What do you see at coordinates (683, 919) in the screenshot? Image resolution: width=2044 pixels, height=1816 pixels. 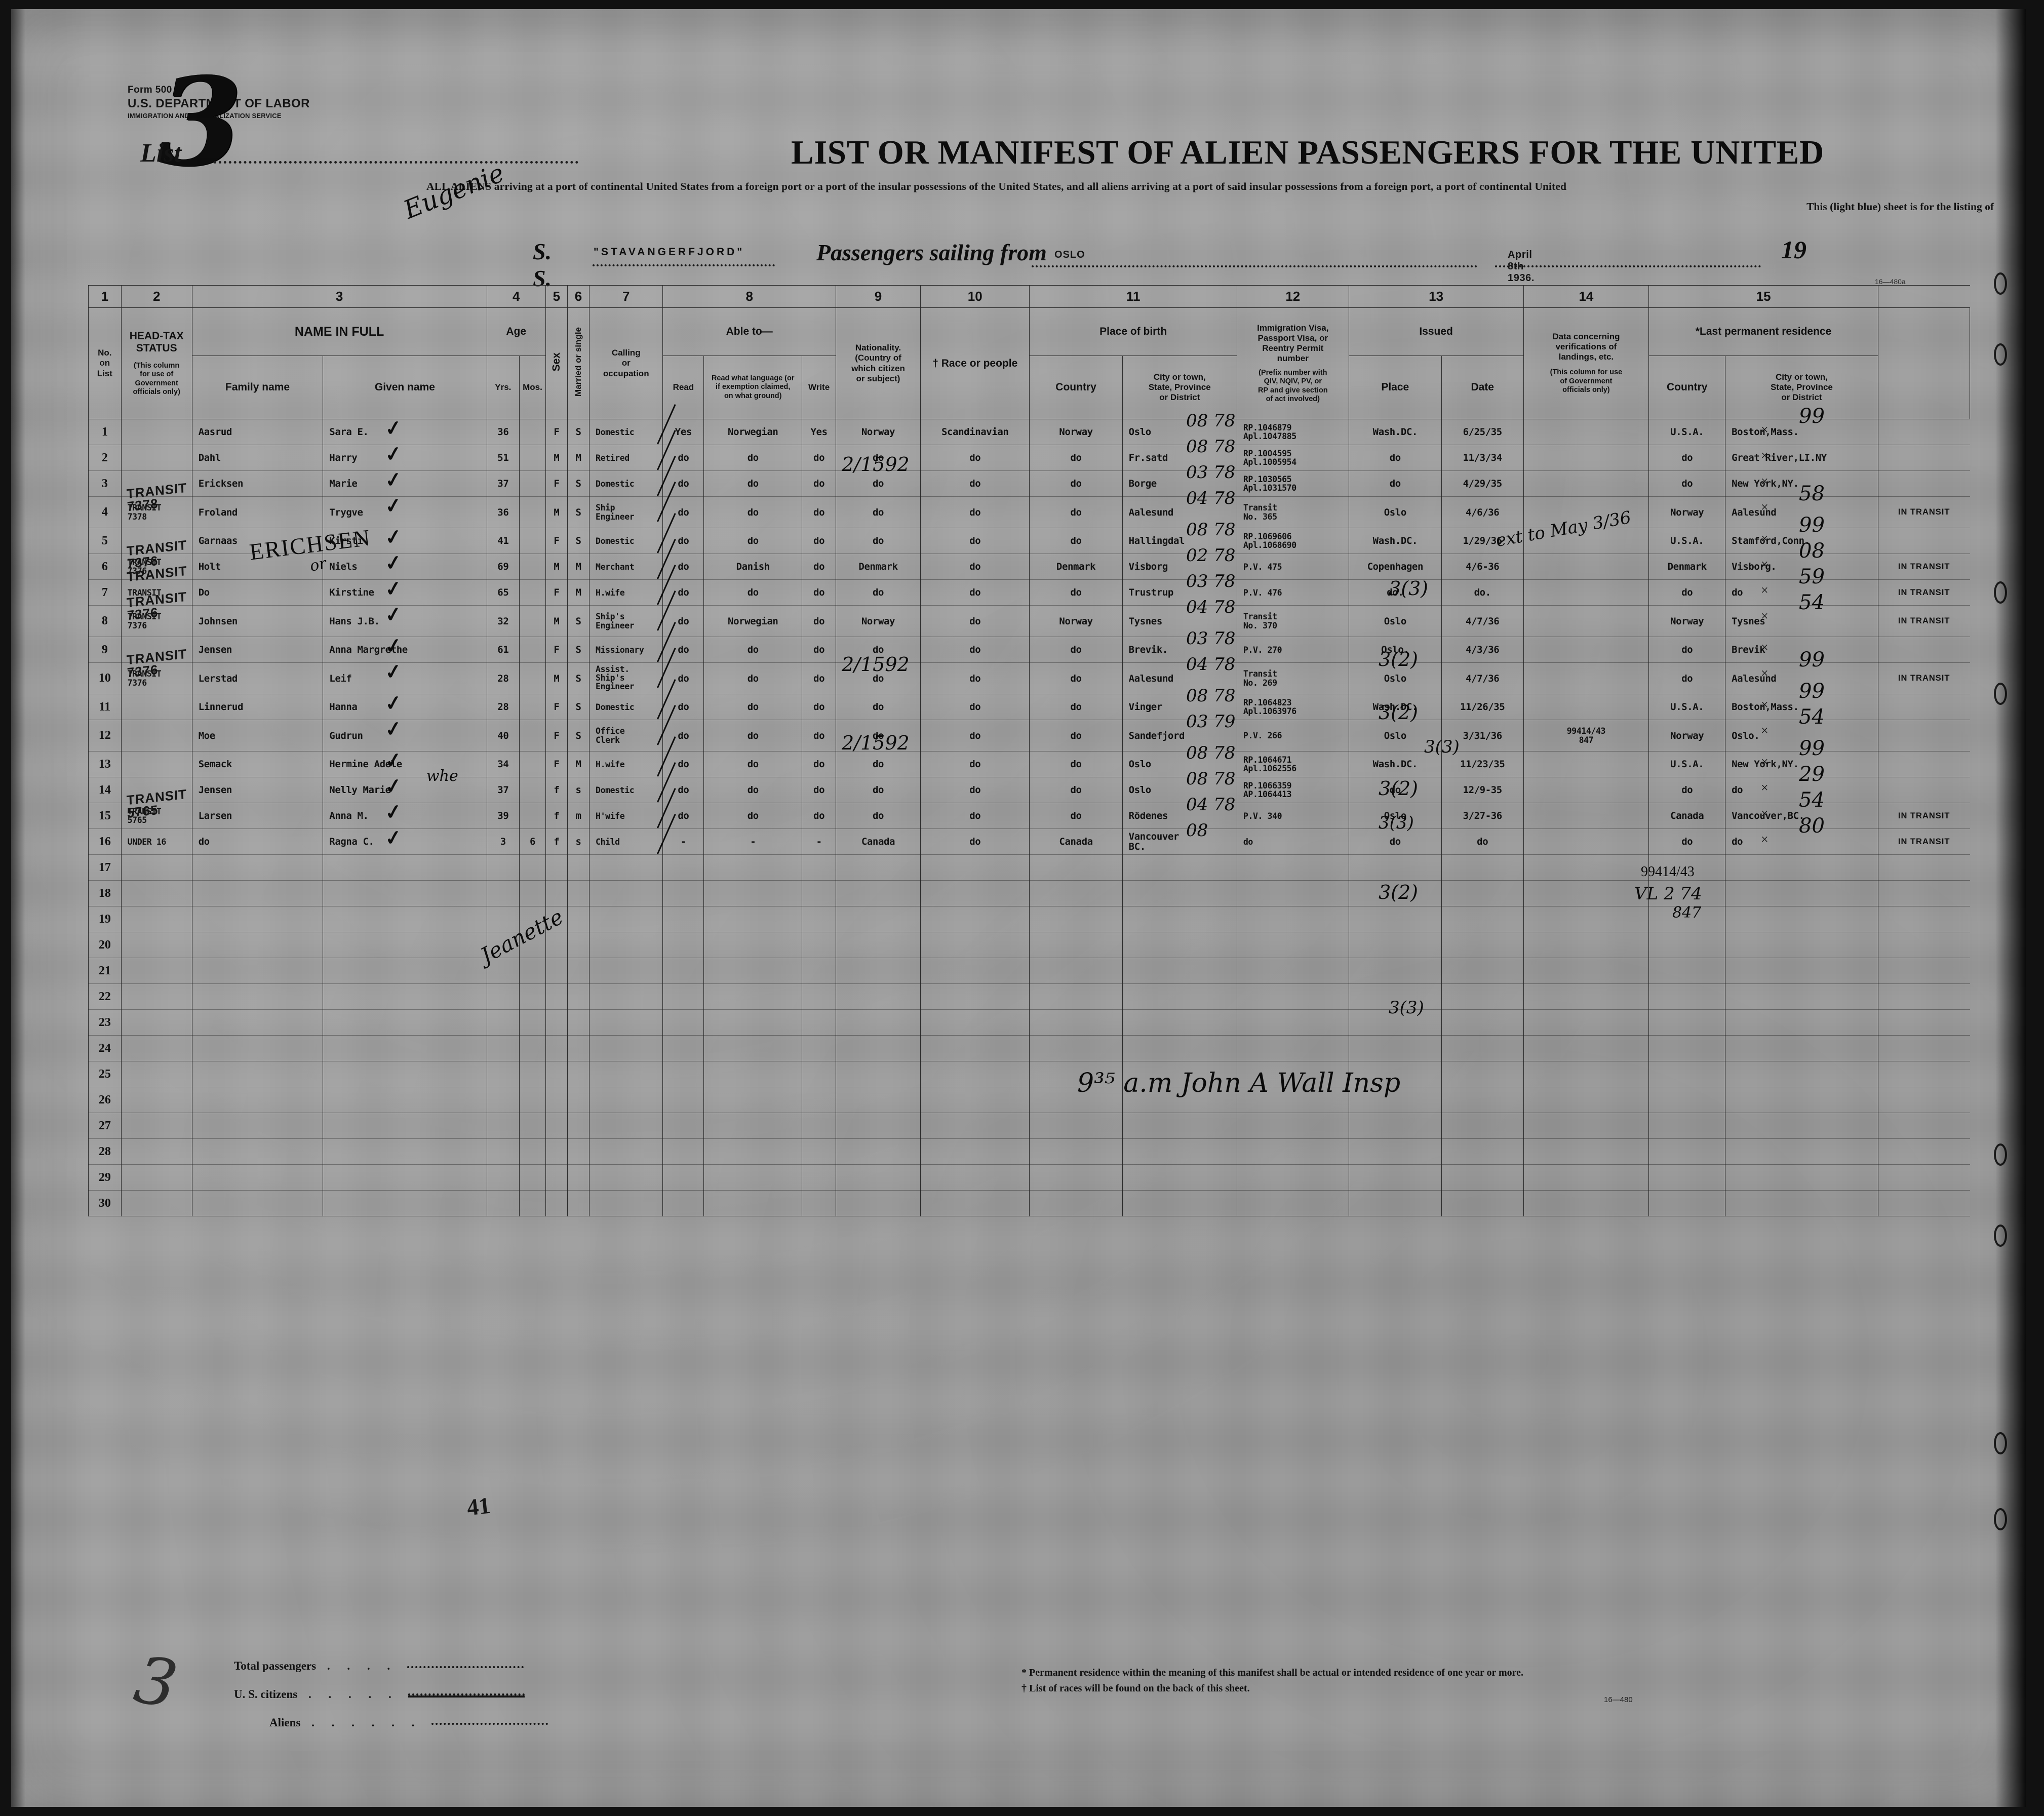 I see `cell-read` at bounding box center [683, 919].